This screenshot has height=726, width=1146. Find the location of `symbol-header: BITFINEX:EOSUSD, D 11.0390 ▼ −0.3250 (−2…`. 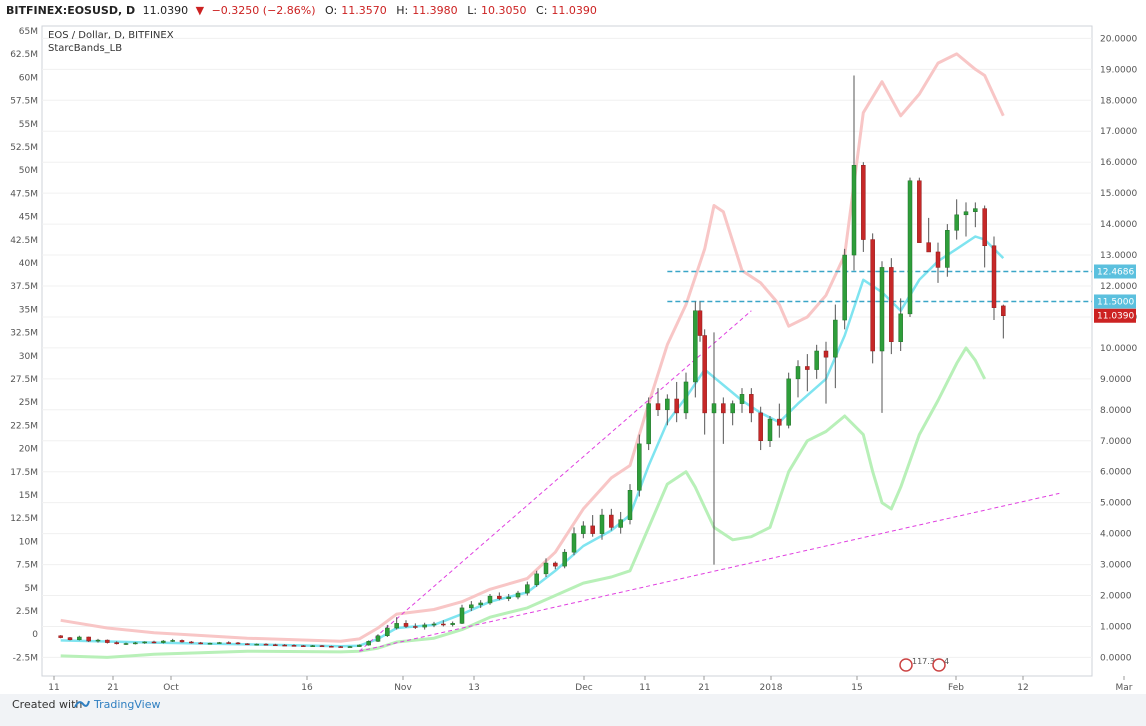

symbol-header: BITFINEX:EOSUSD, D 11.0390 ▼ −0.3250 (−2… is located at coordinates (573, 11).